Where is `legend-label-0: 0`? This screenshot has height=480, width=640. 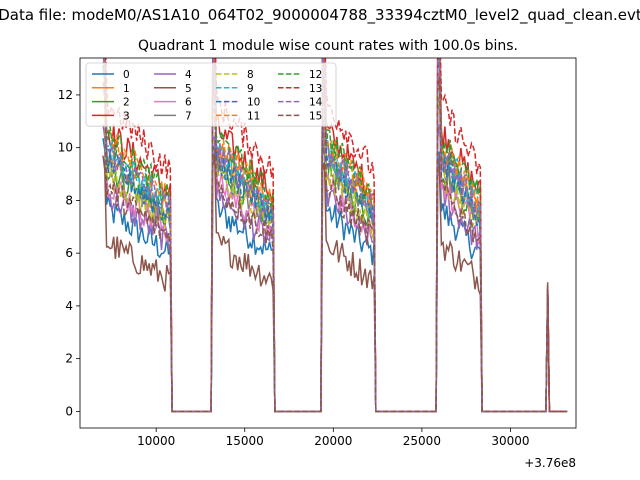 legend-label-0: 0 is located at coordinates (126, 75).